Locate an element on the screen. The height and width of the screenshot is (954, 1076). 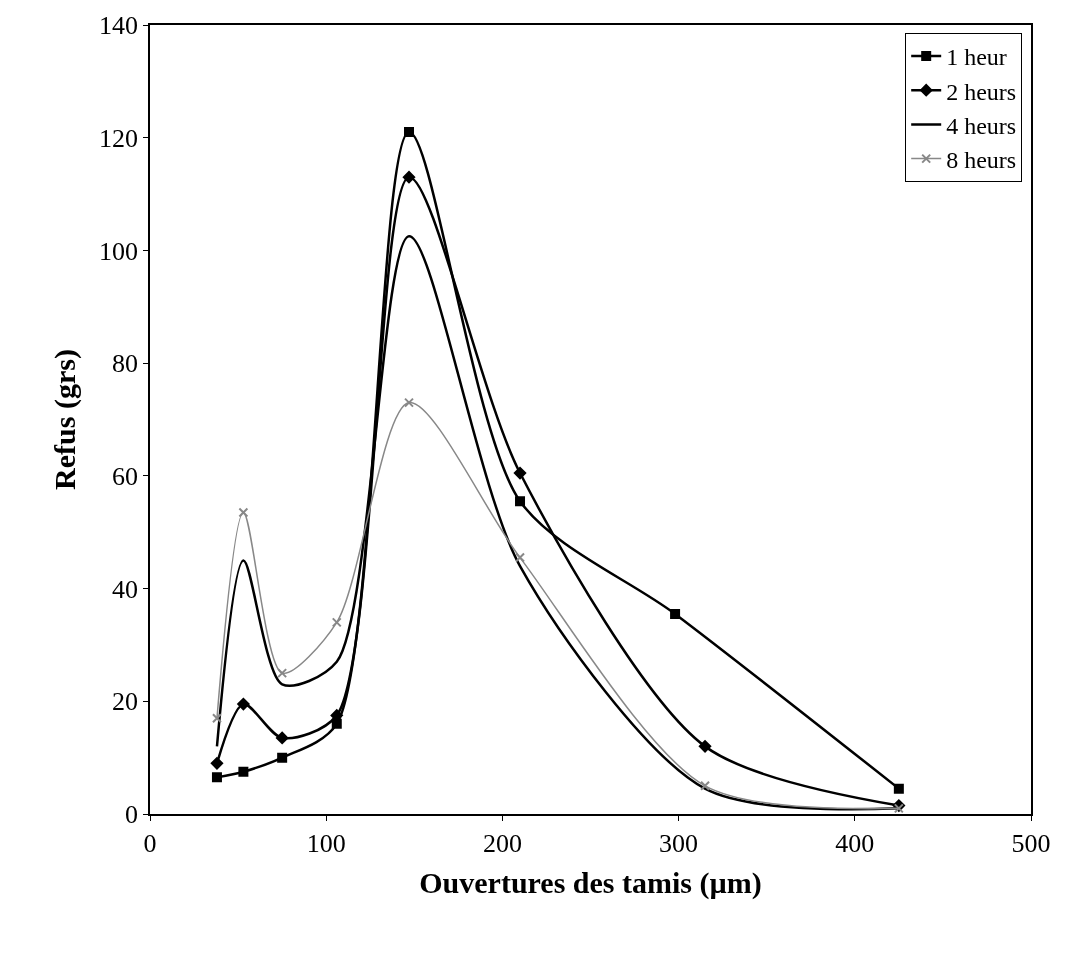
x-tick-label: 100 is located at coordinates (326, 843).